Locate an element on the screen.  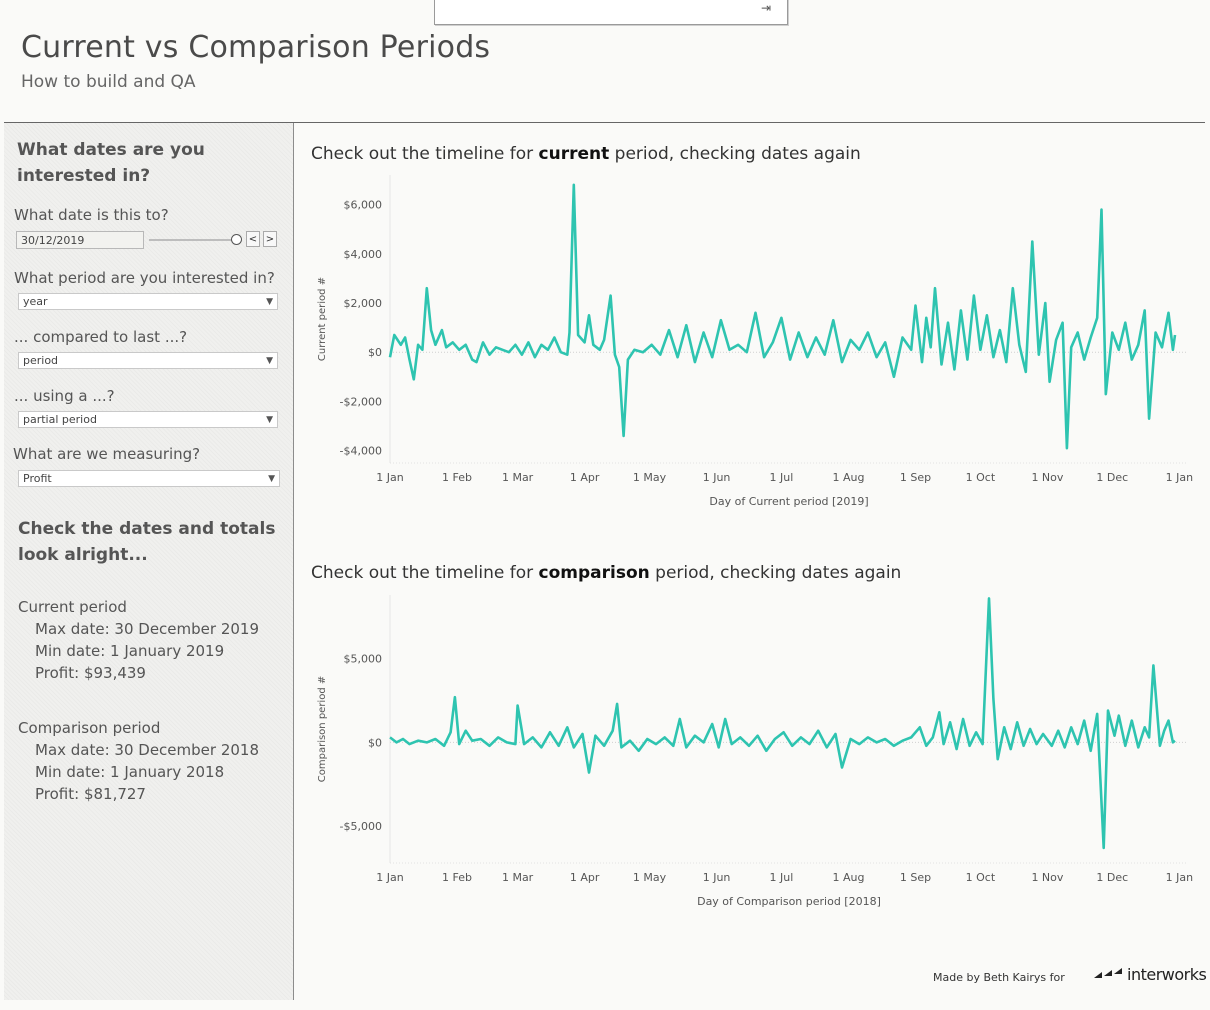
date-input: 30/12/2019 is located at coordinates (80, 240).